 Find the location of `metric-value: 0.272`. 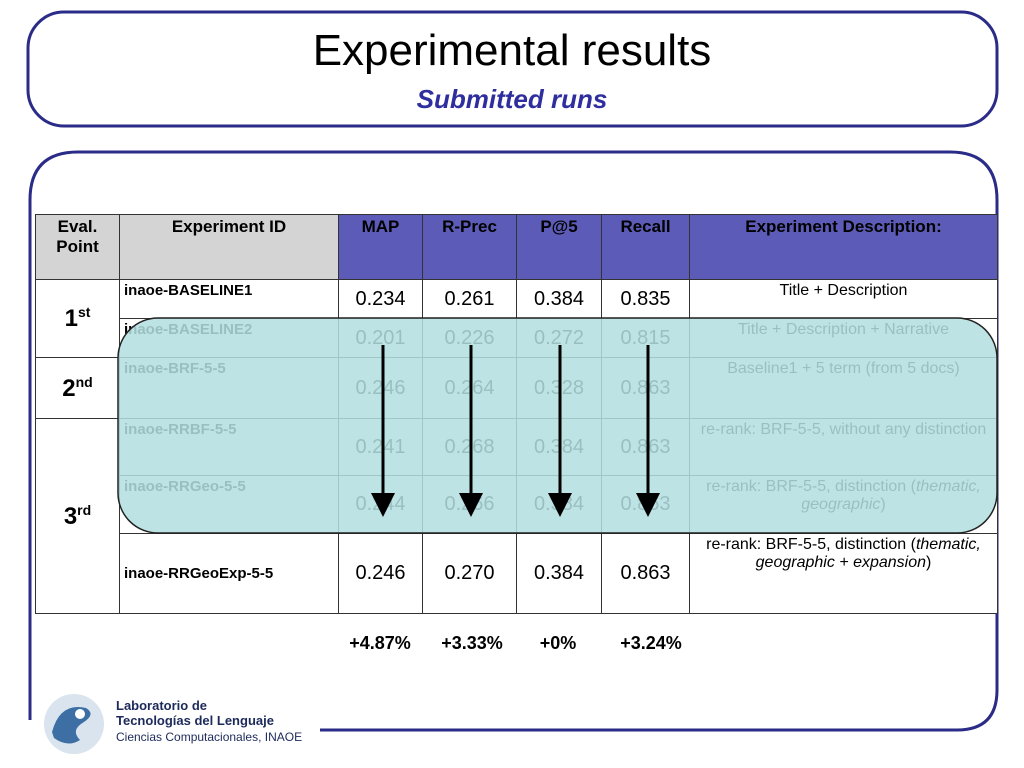

metric-value: 0.272 is located at coordinates (559, 338).